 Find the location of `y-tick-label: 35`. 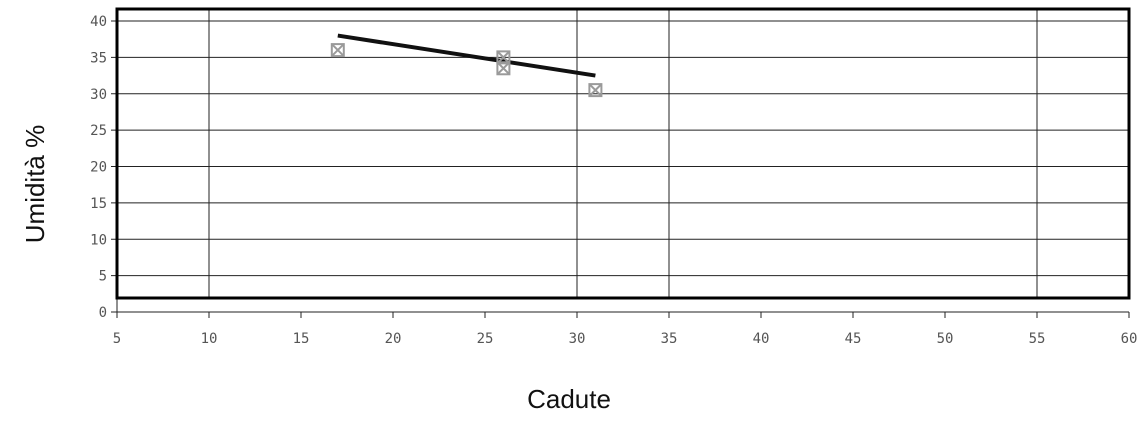

y-tick-label: 35 is located at coordinates (98, 58).